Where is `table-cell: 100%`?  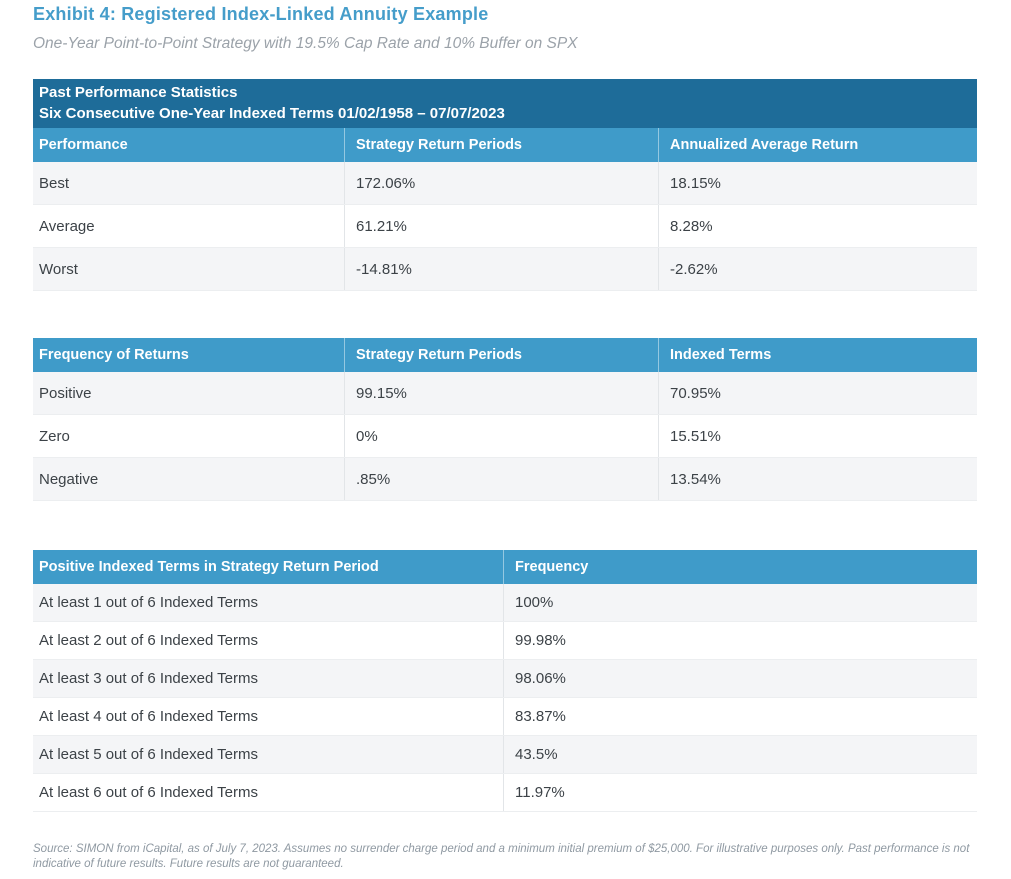 table-cell: 100% is located at coordinates (740, 602).